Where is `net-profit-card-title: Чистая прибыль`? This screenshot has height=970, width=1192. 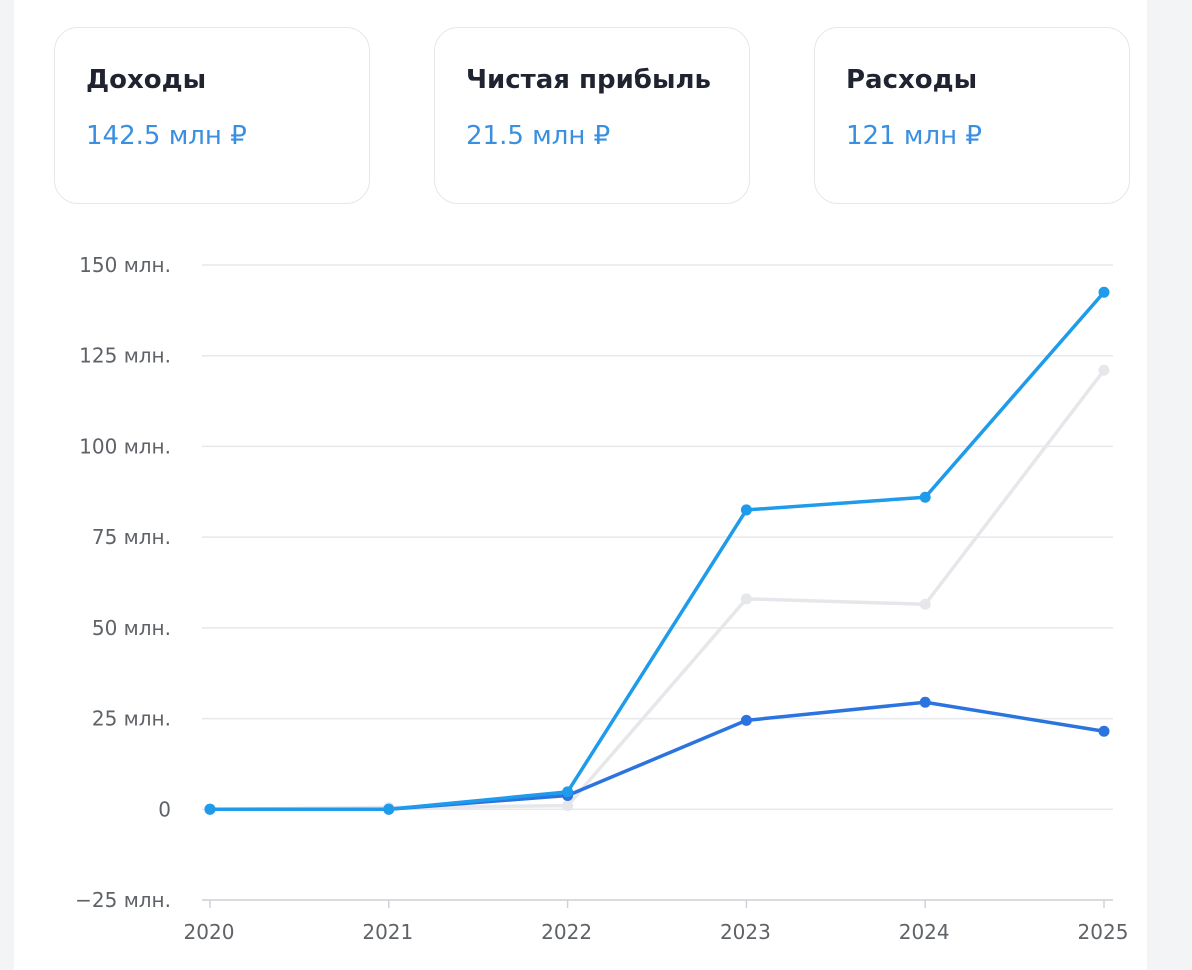
net-profit-card-title: Чистая прибыль is located at coordinates (588, 80).